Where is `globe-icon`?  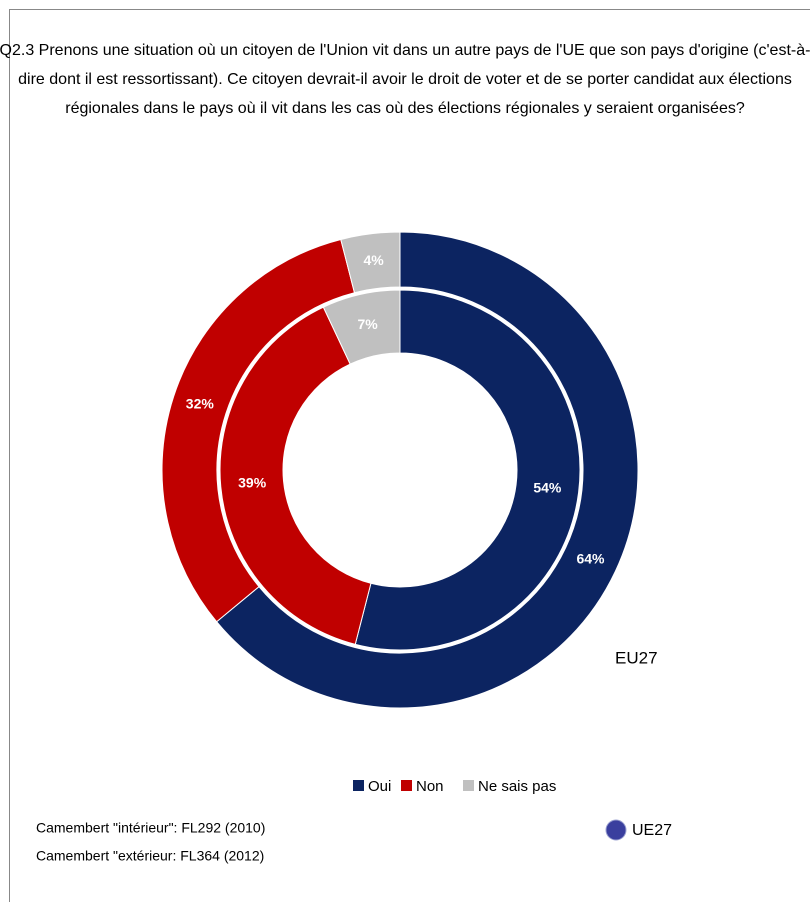 globe-icon is located at coordinates (616, 830).